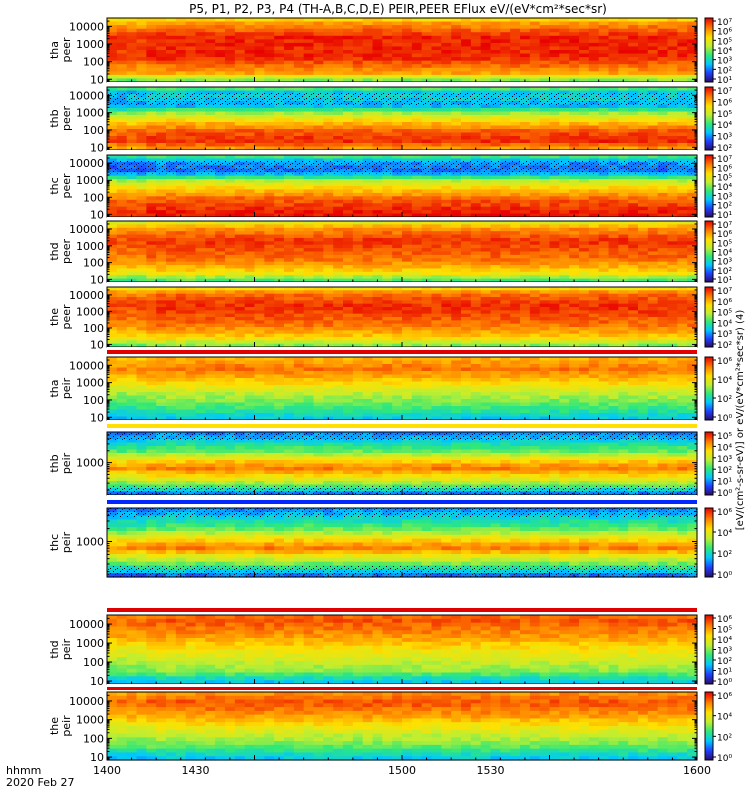  I want to click on panel-label: thcpeer, so click(60, 186).